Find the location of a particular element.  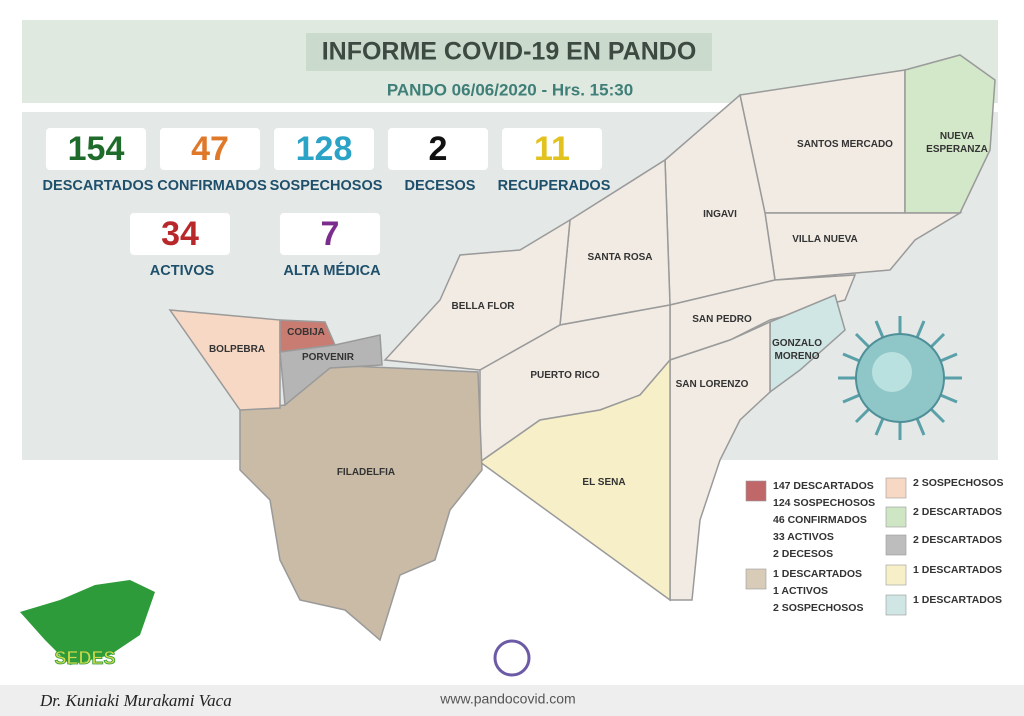

stat-value: 11 is located at coordinates (552, 149).